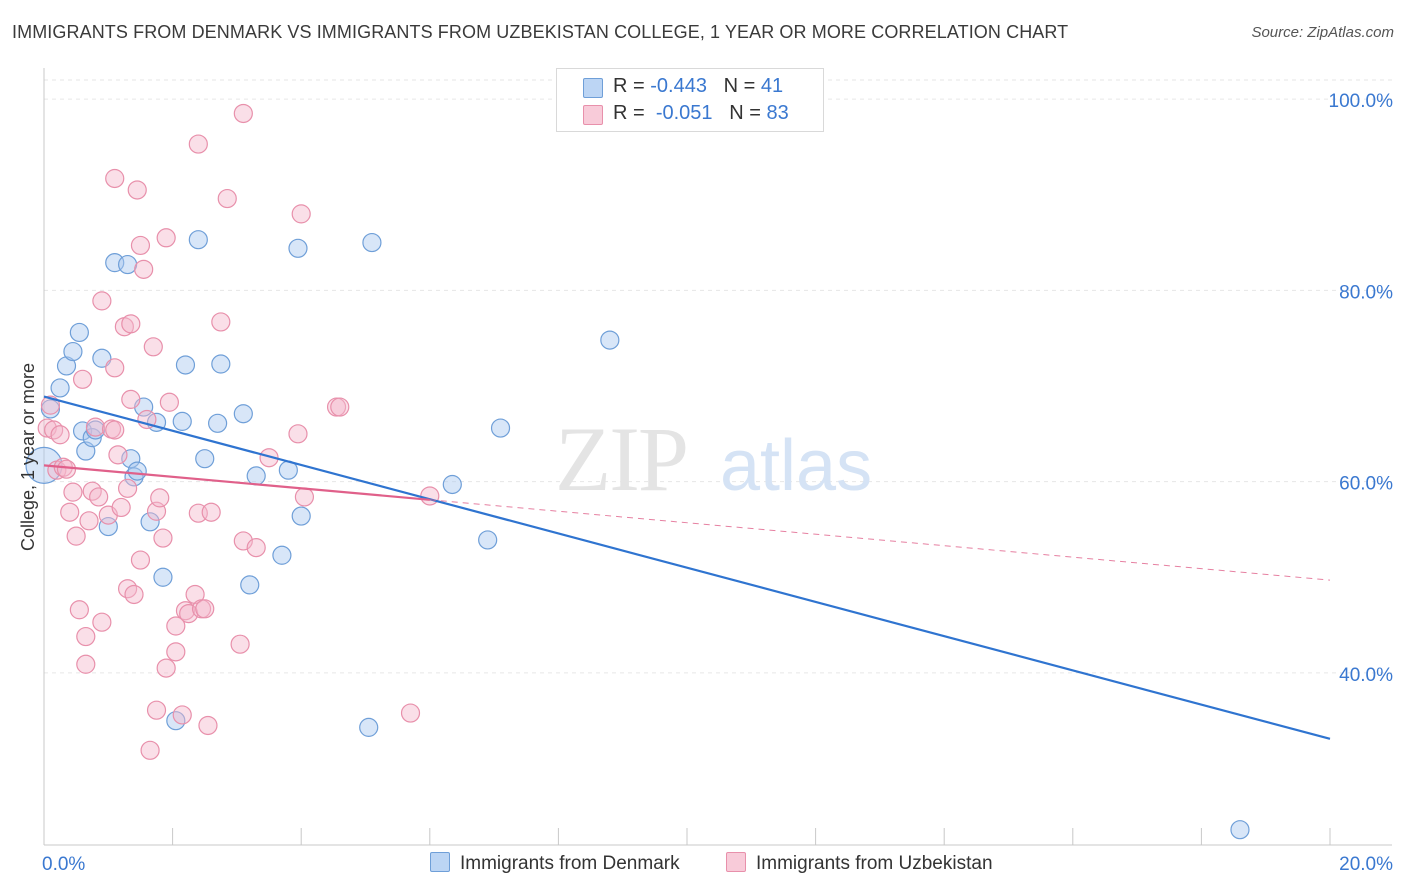 The image size is (1406, 892). I want to click on series-legend-swatch-denmark, so click(440, 862).